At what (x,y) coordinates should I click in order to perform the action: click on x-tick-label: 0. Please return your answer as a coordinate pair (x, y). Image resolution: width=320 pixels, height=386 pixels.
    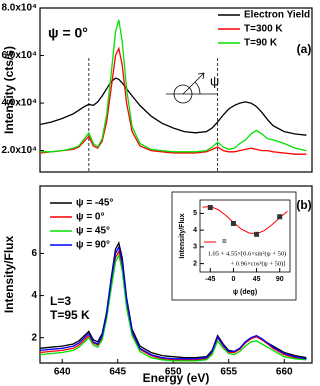
    Looking at the image, I should click on (233, 279).